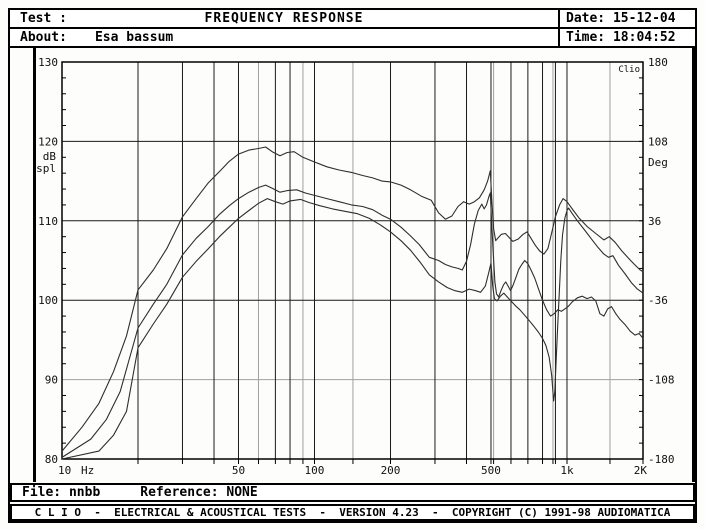  Describe the element at coordinates (242, 492) in the screenshot. I see `reference-name: NONE` at that location.